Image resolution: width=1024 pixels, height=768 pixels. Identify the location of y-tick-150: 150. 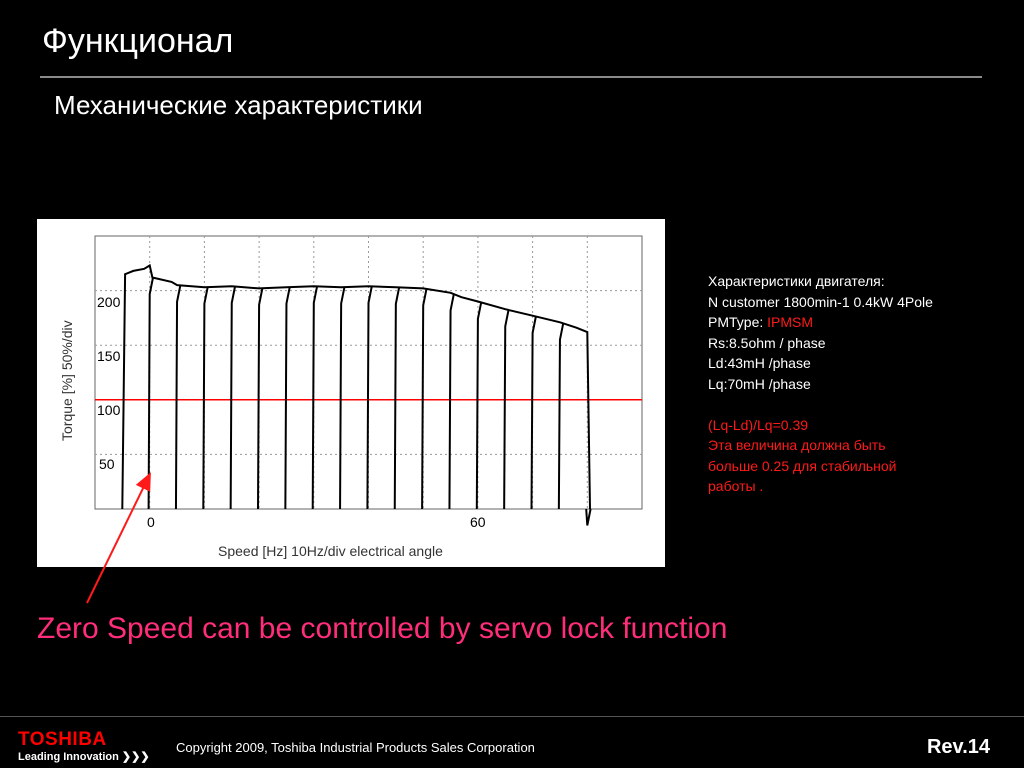
(109, 356).